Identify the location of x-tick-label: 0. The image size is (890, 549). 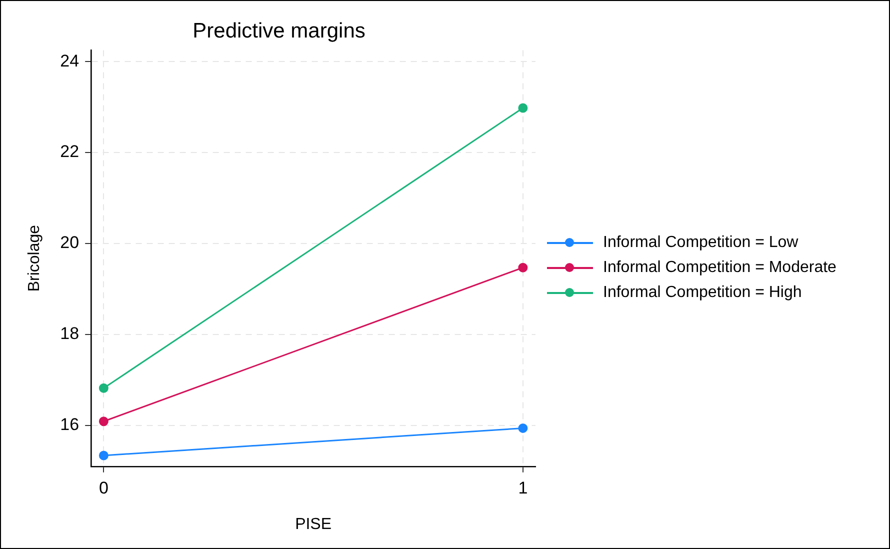
(103, 488).